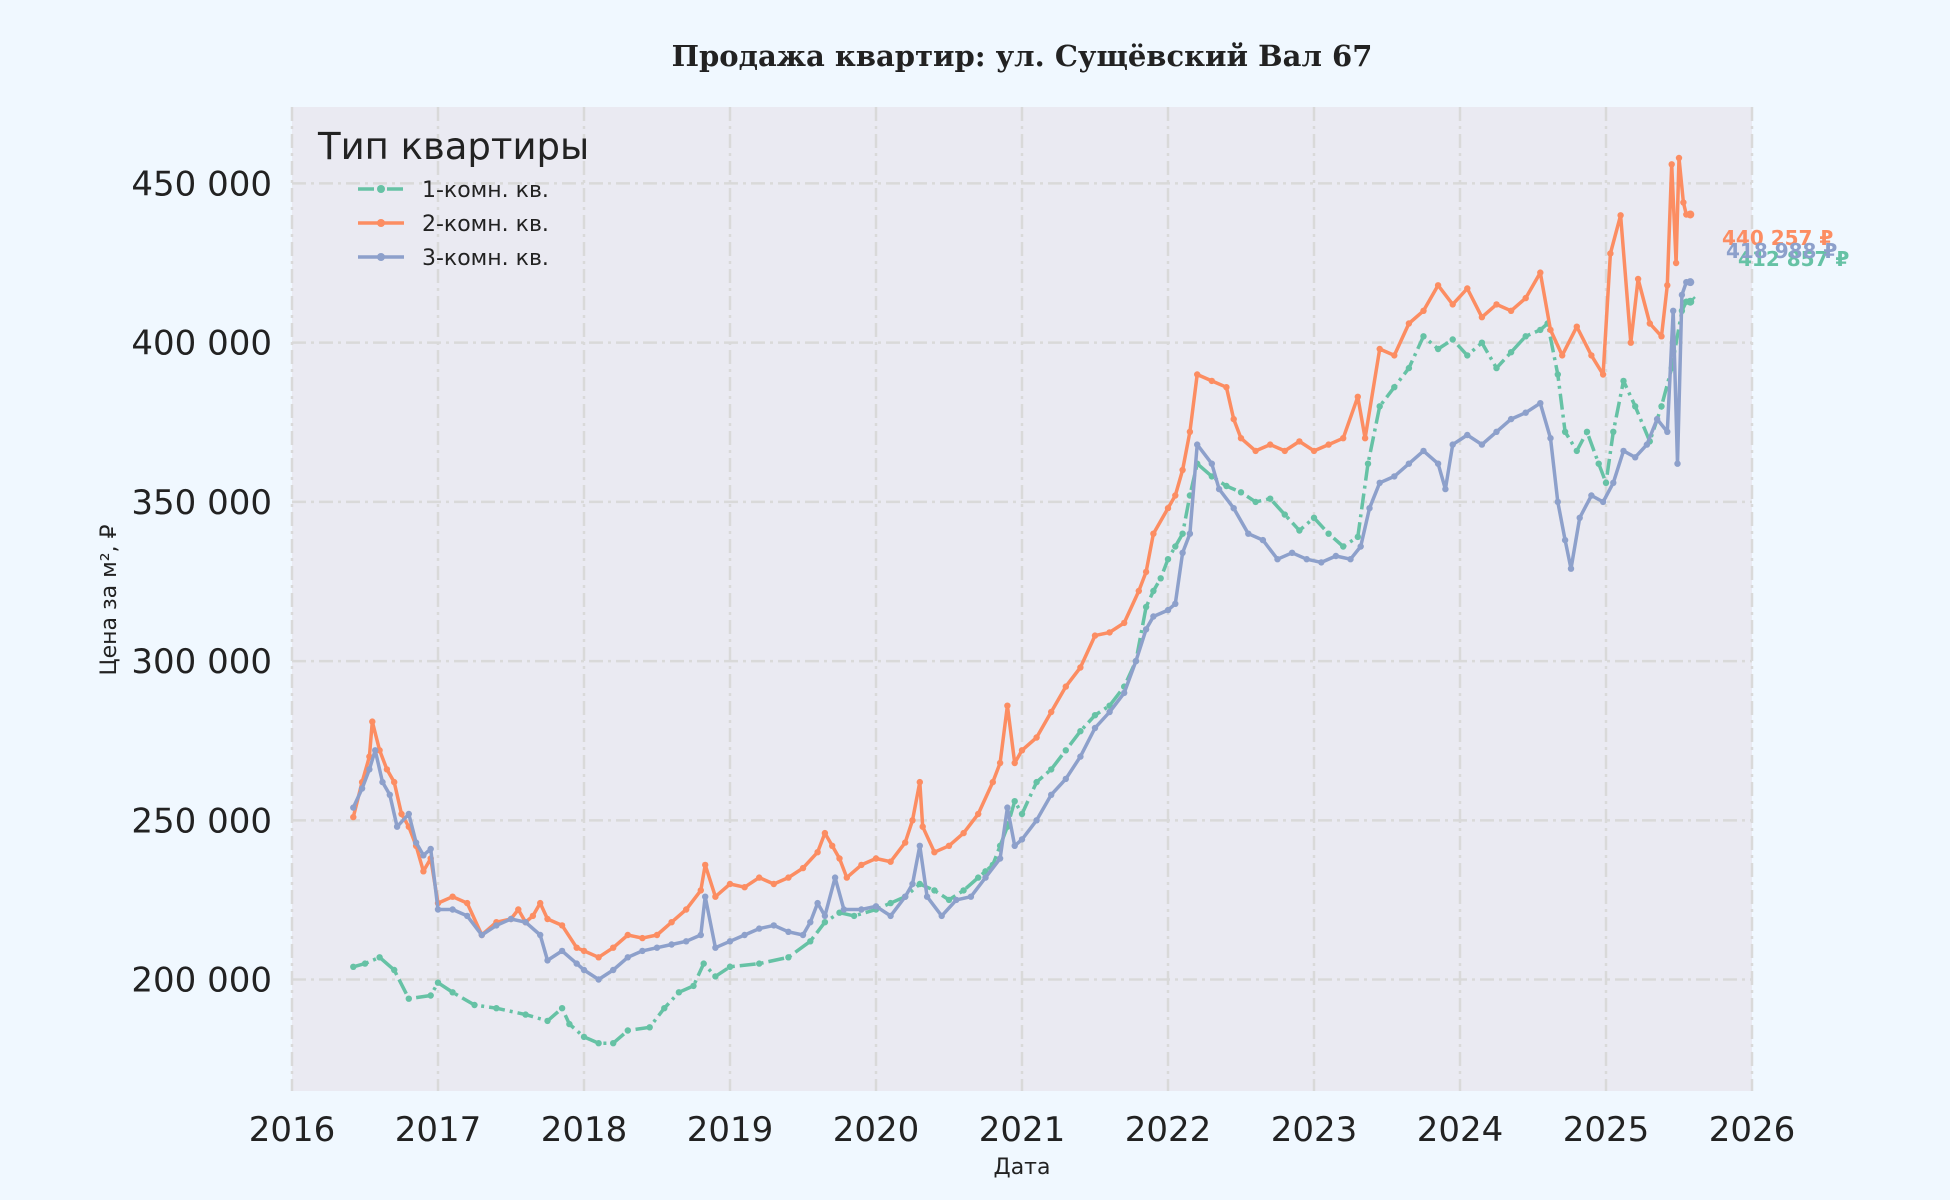  I want to click on end-annotations: 412 857 ₽440 257 ₽418 988 ₽, so click(1767, 258).